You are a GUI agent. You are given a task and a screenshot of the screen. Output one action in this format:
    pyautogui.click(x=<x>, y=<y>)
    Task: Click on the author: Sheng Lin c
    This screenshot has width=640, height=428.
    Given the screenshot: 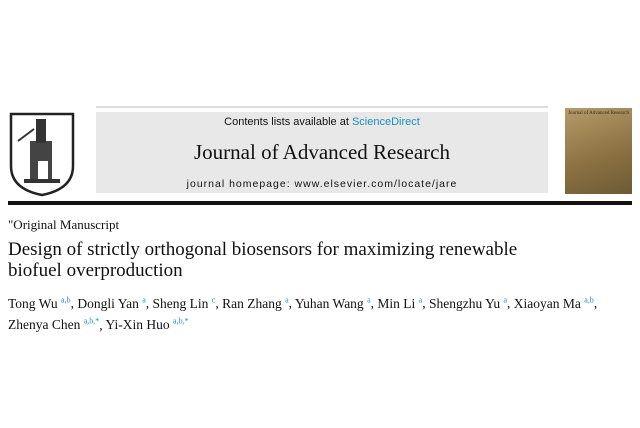 What is the action you would take?
    pyautogui.click(x=184, y=303)
    